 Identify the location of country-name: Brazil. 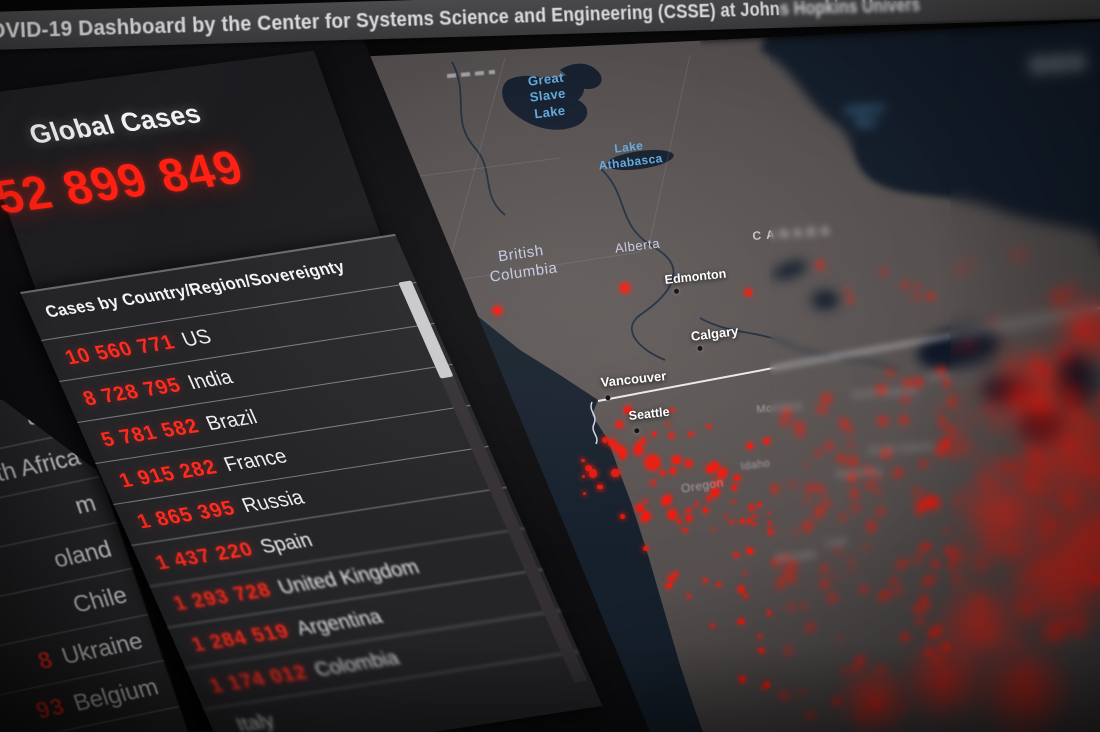
(231, 420).